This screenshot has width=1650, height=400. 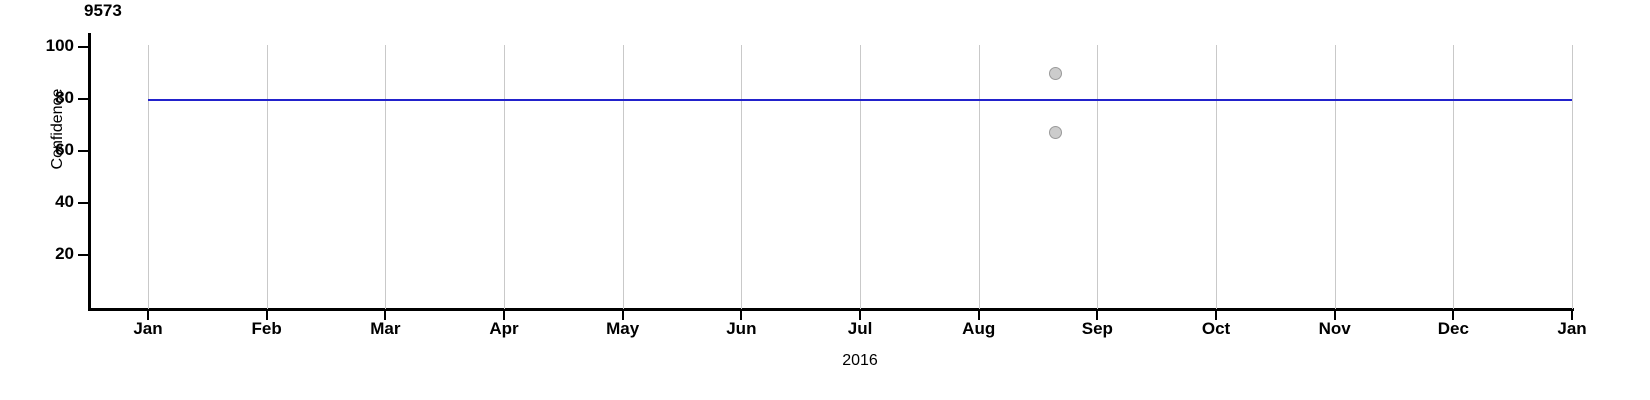 I want to click on x-axis-tick-label: Nov, so click(x=1334, y=328).